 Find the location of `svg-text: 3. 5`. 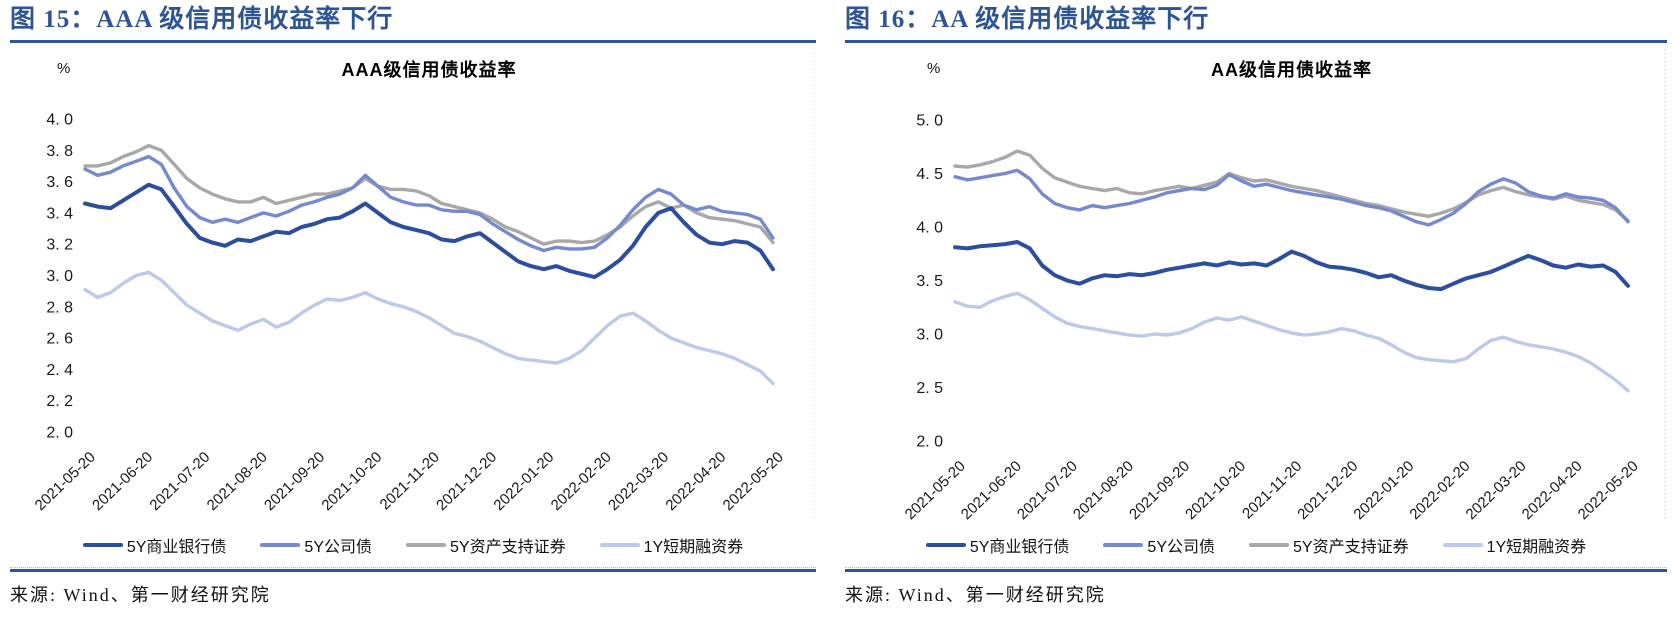

svg-text: 3. 5 is located at coordinates (929, 281).